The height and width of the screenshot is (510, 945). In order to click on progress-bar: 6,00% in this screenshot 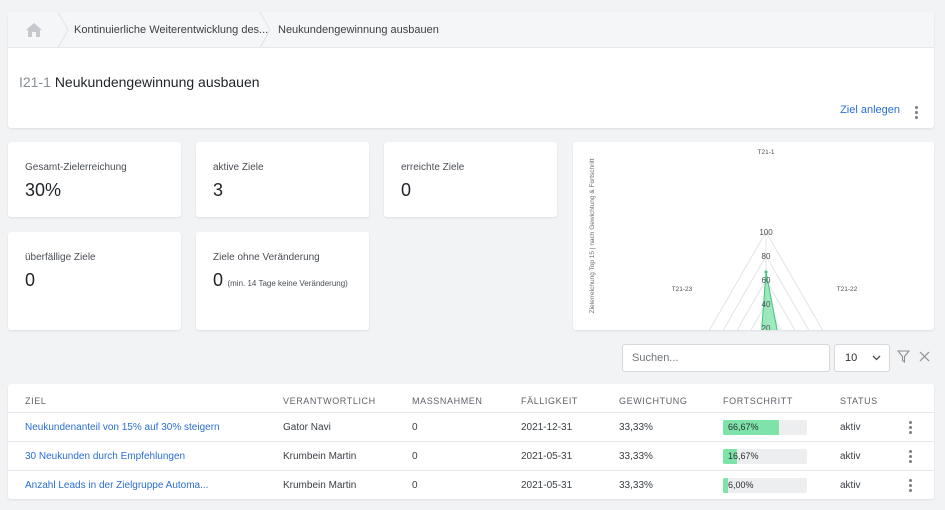, I will do `click(765, 485)`.